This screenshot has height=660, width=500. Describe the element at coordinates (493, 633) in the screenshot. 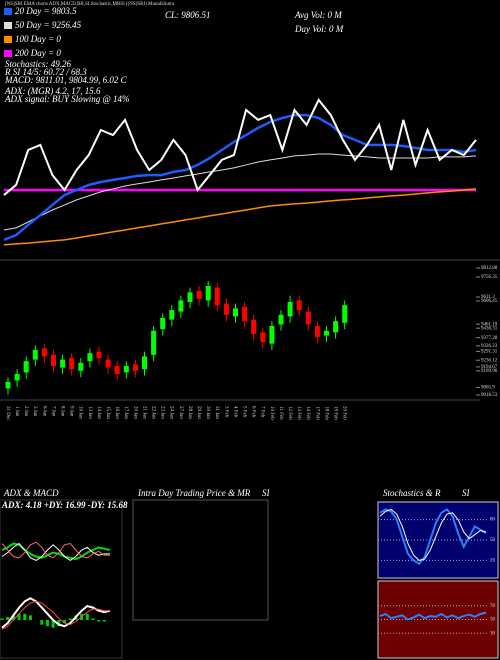

I see `y-tick-label: 30` at that location.